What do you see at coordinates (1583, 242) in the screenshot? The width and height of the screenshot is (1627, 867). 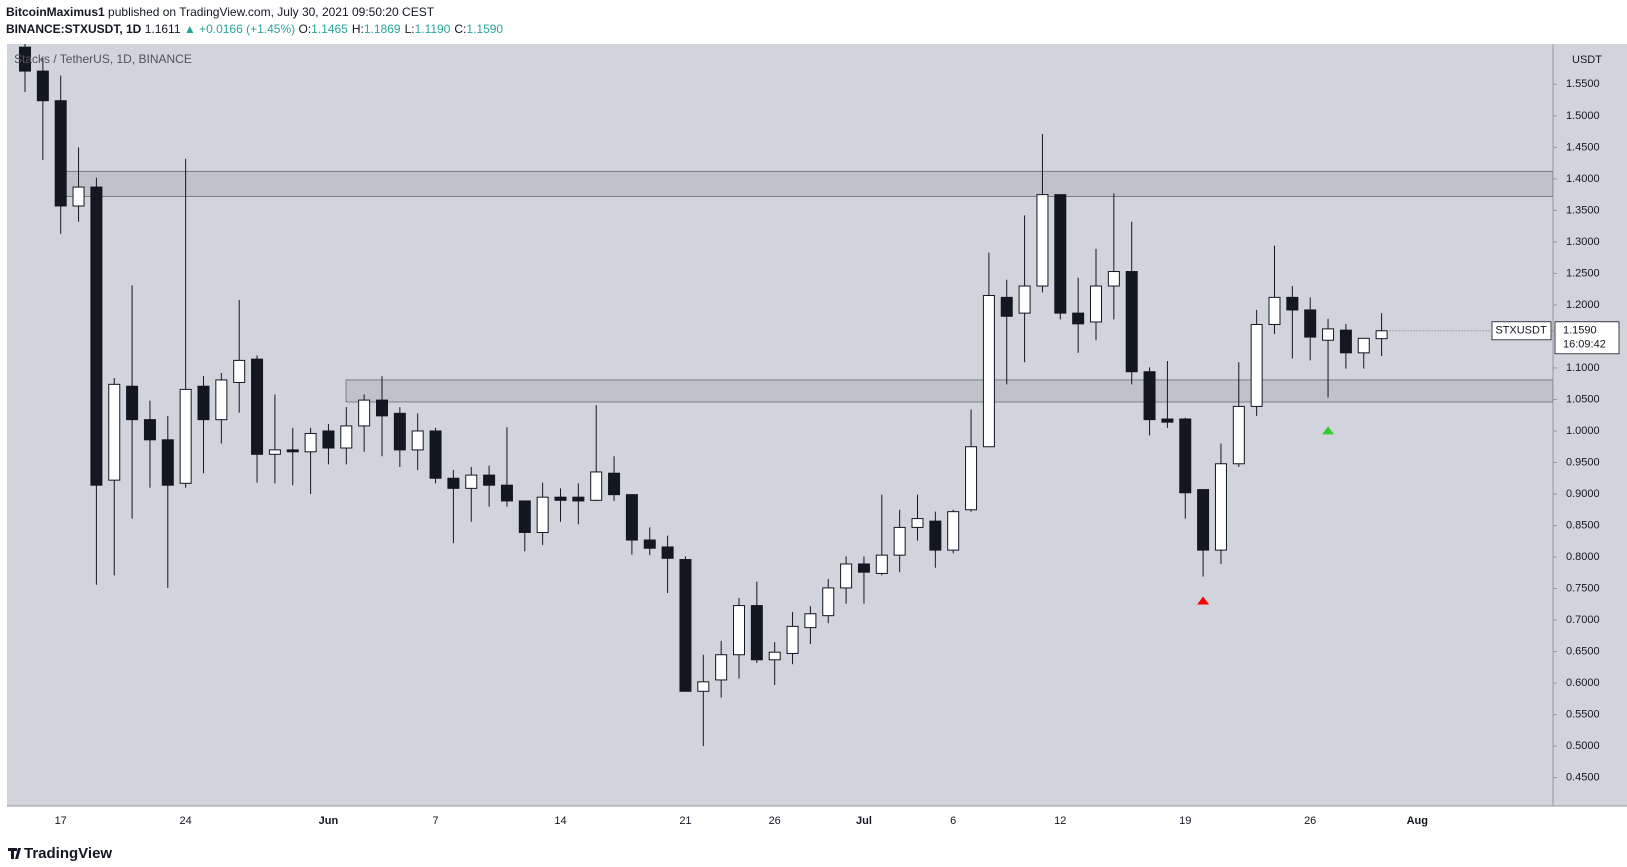 I see `y-tick-label: 1.3000` at bounding box center [1583, 242].